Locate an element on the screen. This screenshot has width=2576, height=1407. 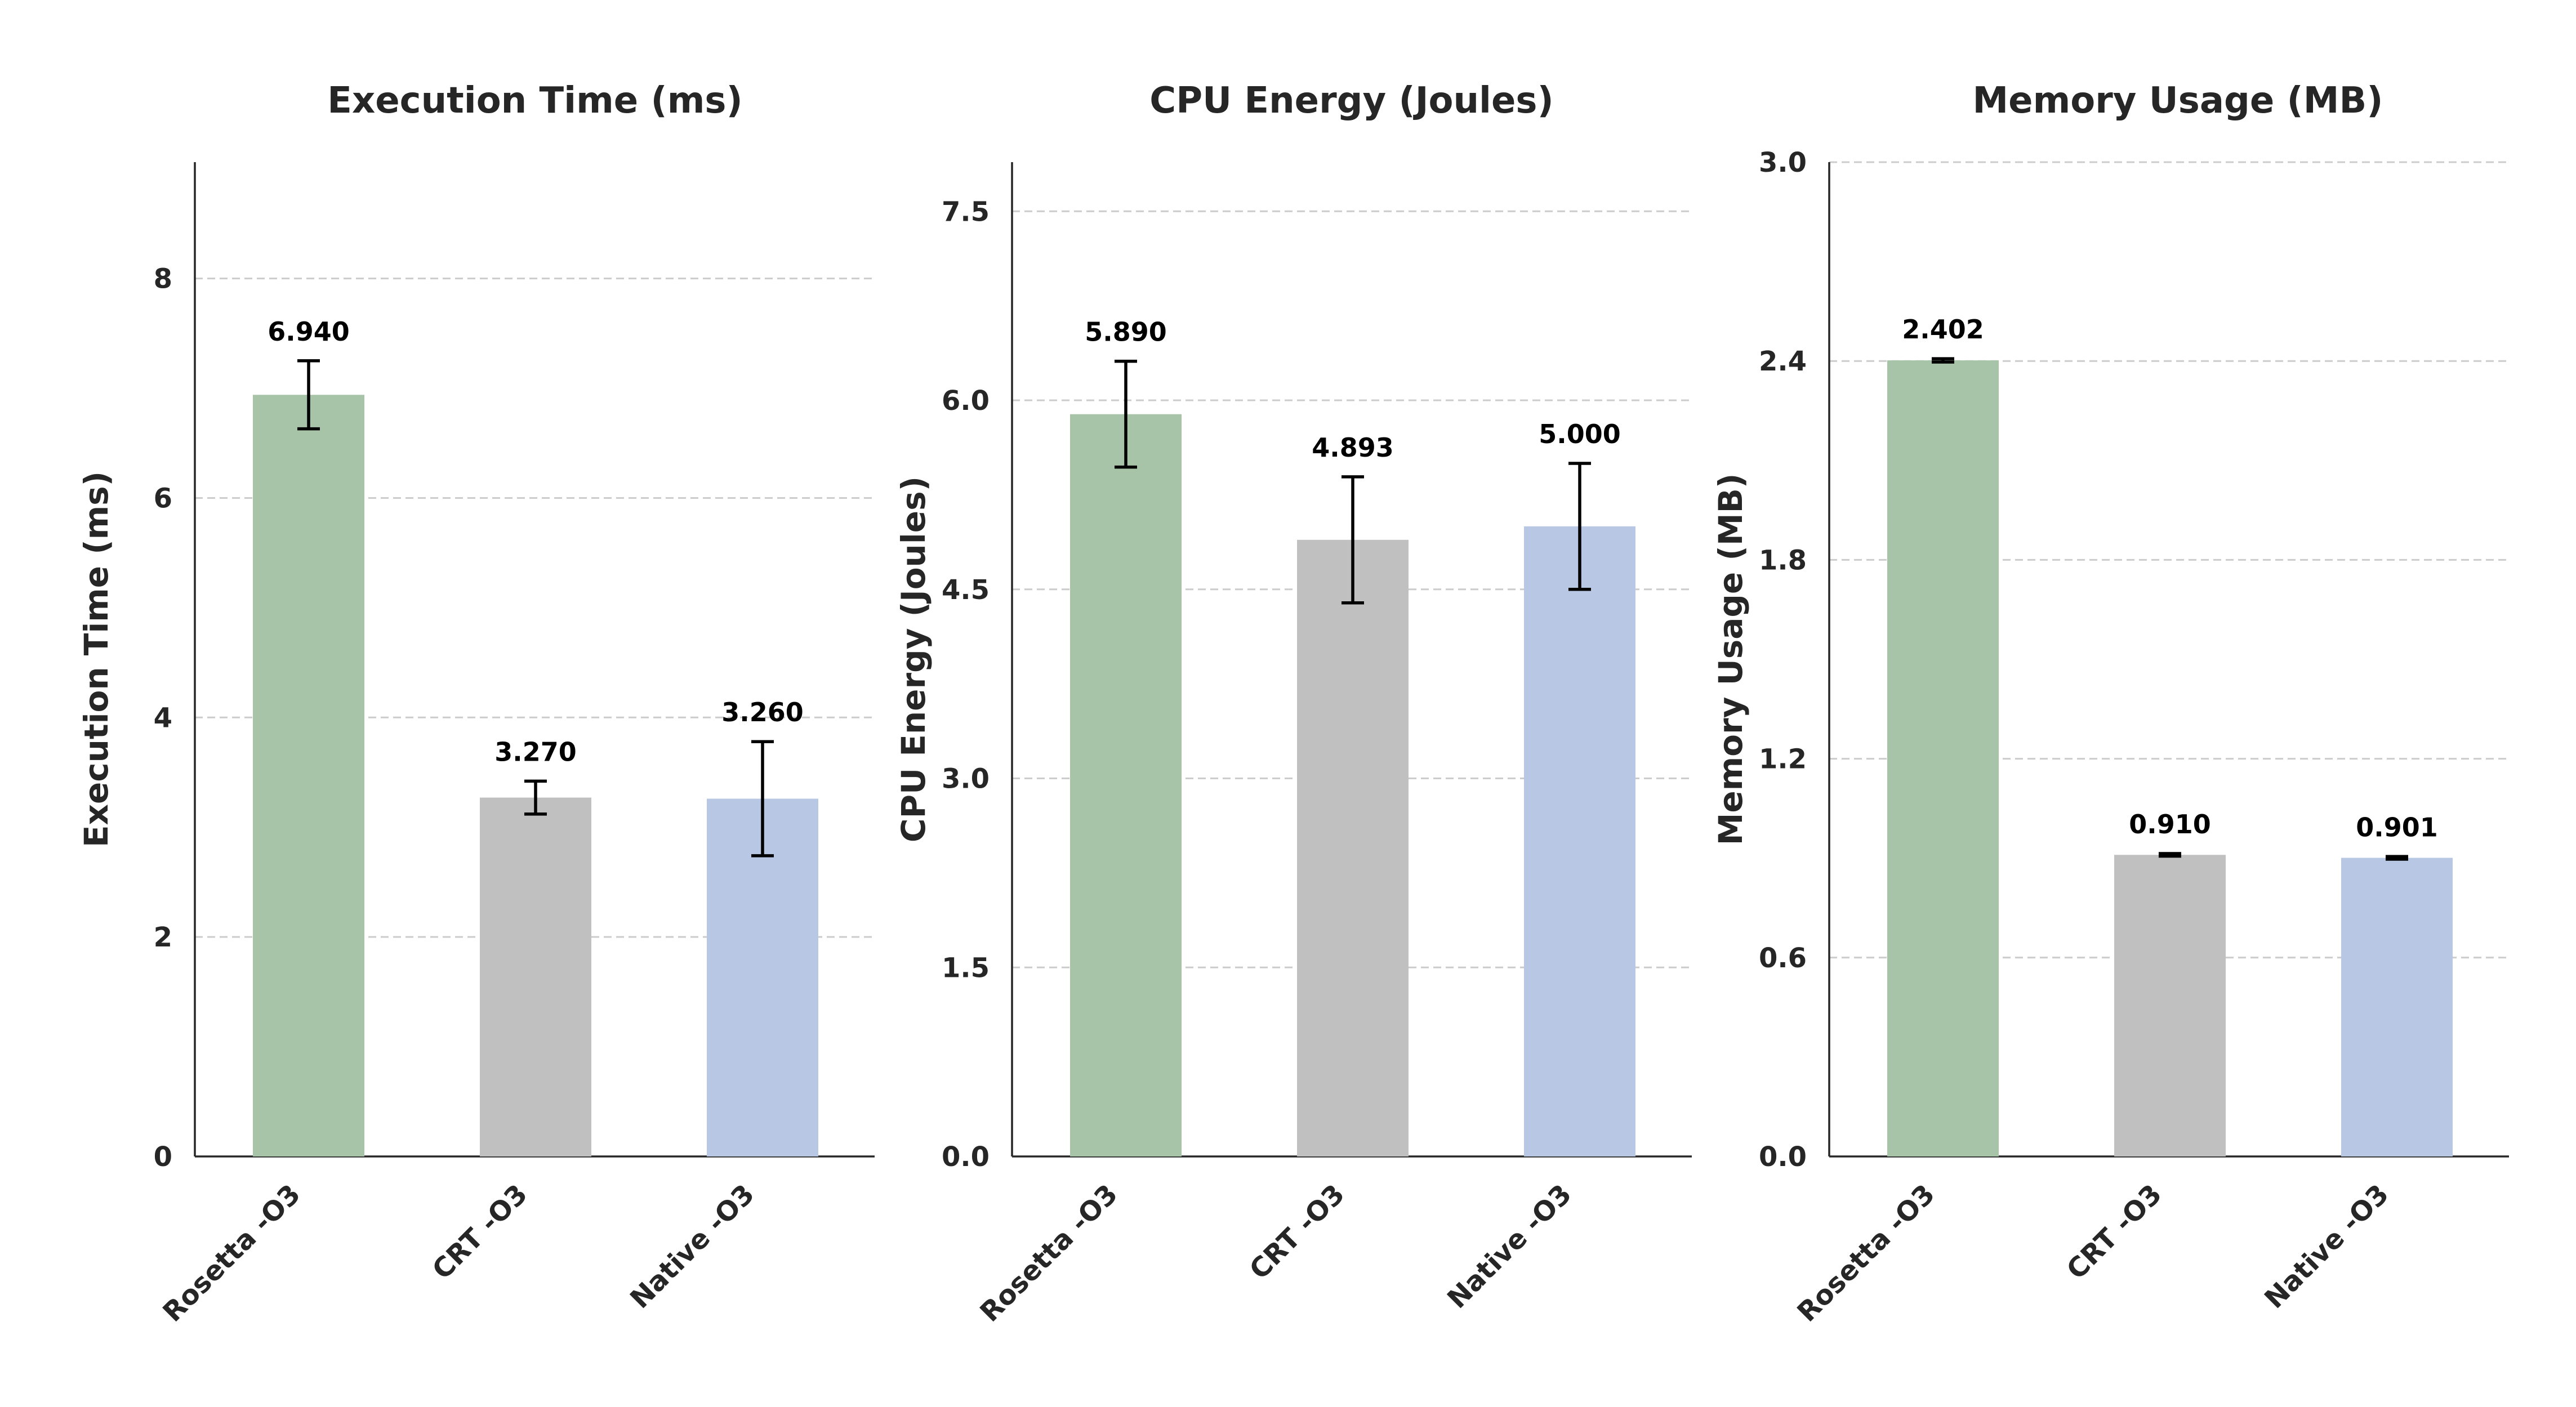
y-tick-label: 0 is located at coordinates (163, 1157).